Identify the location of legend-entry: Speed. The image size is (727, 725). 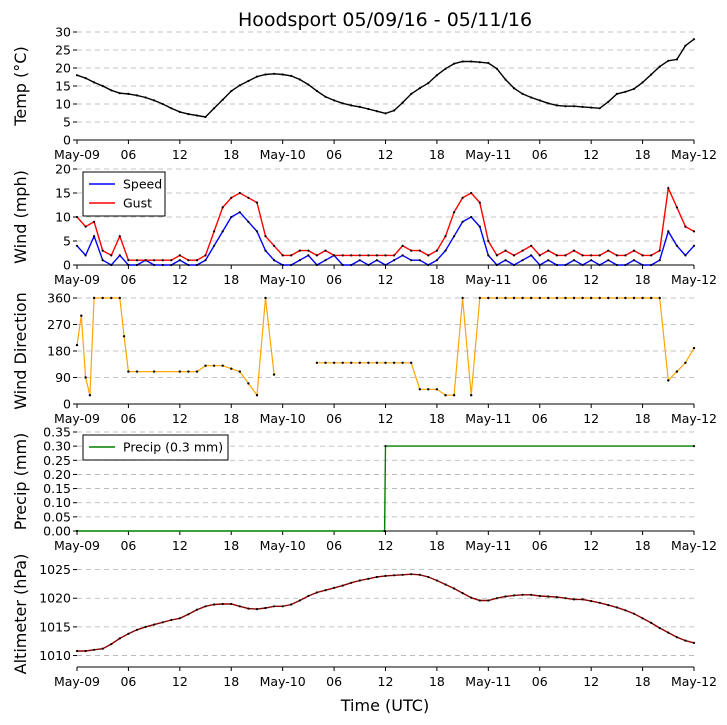
(142, 184).